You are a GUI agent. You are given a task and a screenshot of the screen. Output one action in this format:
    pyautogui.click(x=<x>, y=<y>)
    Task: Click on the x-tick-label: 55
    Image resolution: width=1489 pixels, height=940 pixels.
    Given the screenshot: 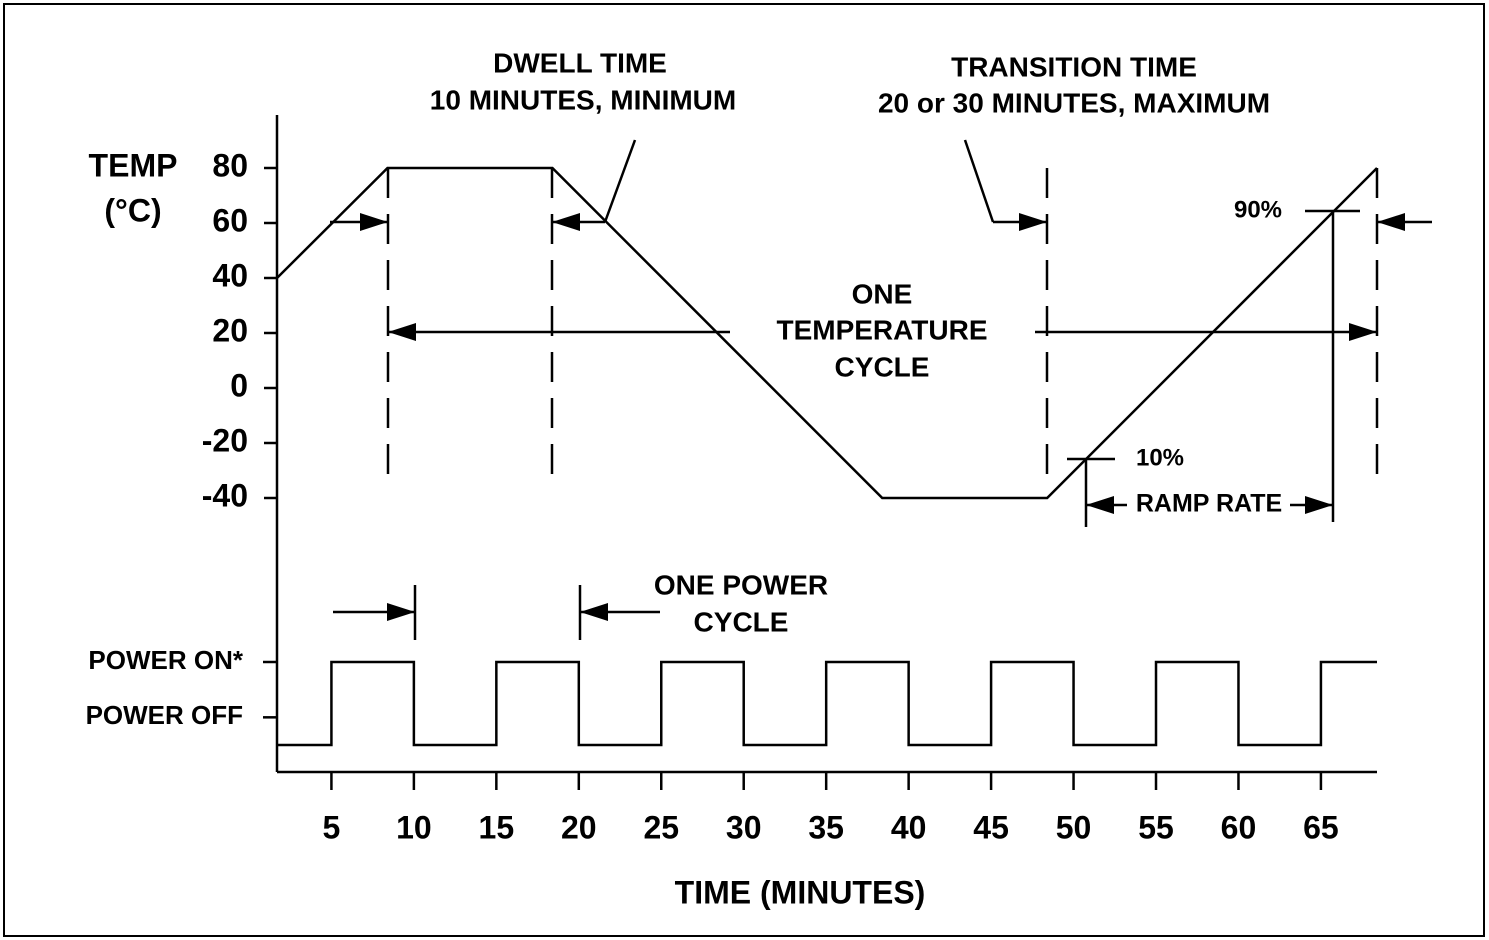 What is the action you would take?
    pyautogui.click(x=1156, y=827)
    